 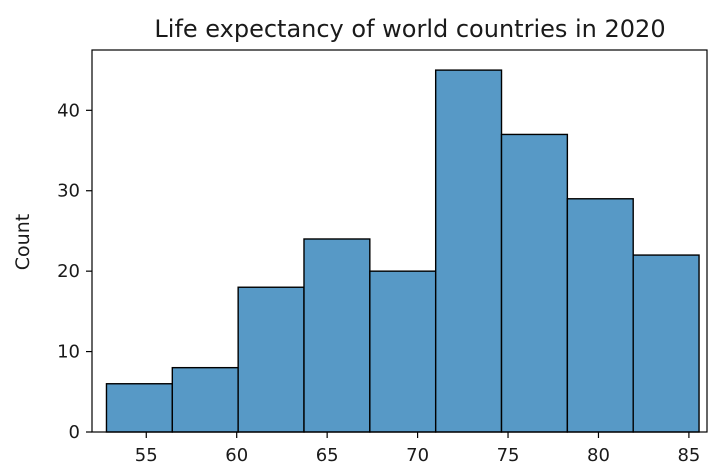 I want to click on x-tick-label: 65, so click(x=327, y=455).